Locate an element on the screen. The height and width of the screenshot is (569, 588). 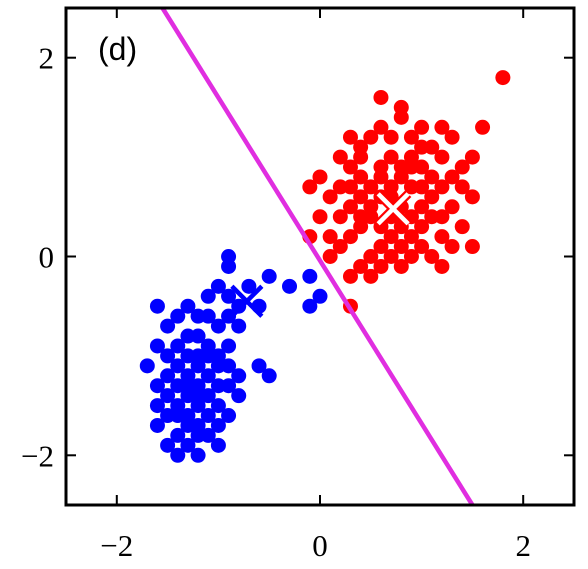
x-tick-label: 0 is located at coordinates (320, 545).